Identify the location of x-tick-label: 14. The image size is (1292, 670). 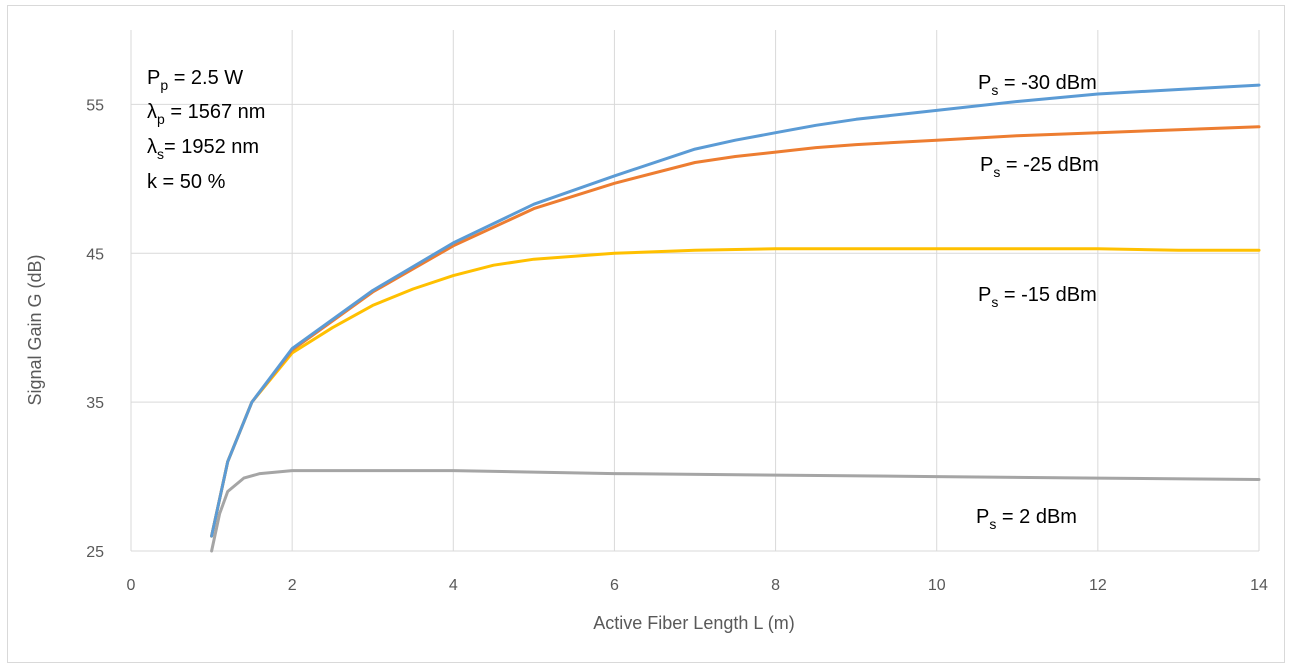
(1259, 585).